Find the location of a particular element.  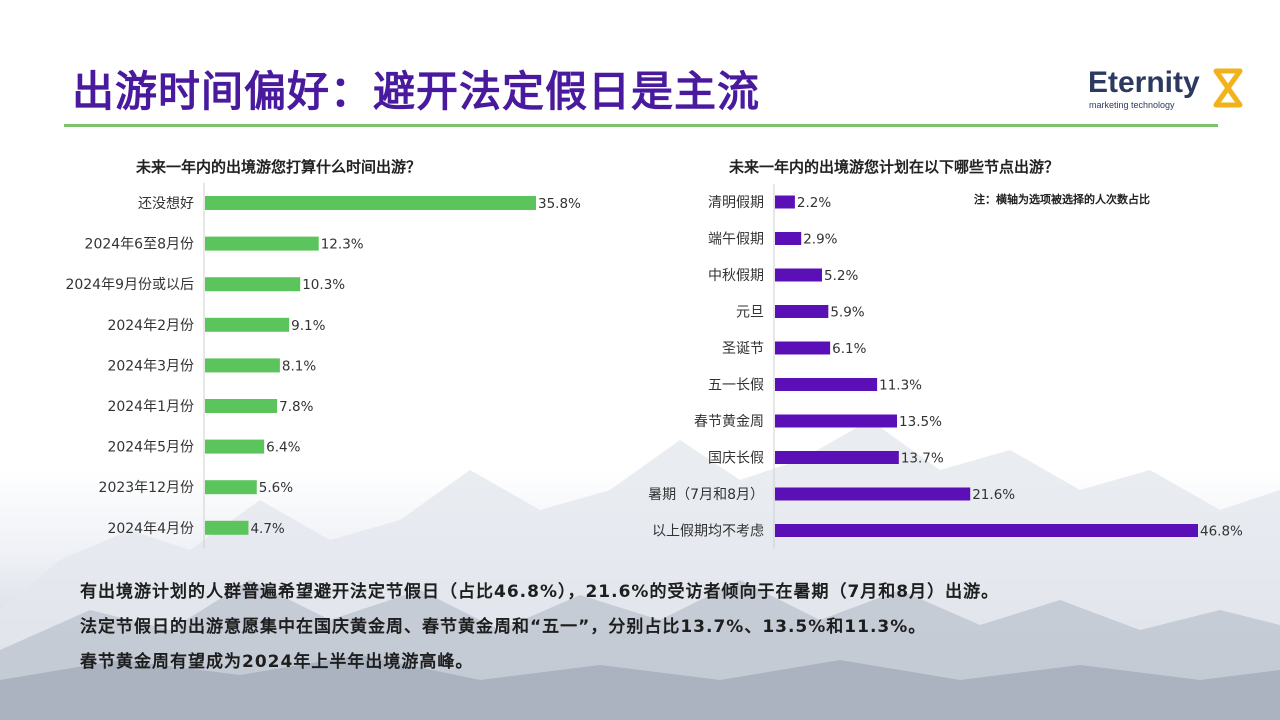

category-label: 元旦 is located at coordinates (750, 313).